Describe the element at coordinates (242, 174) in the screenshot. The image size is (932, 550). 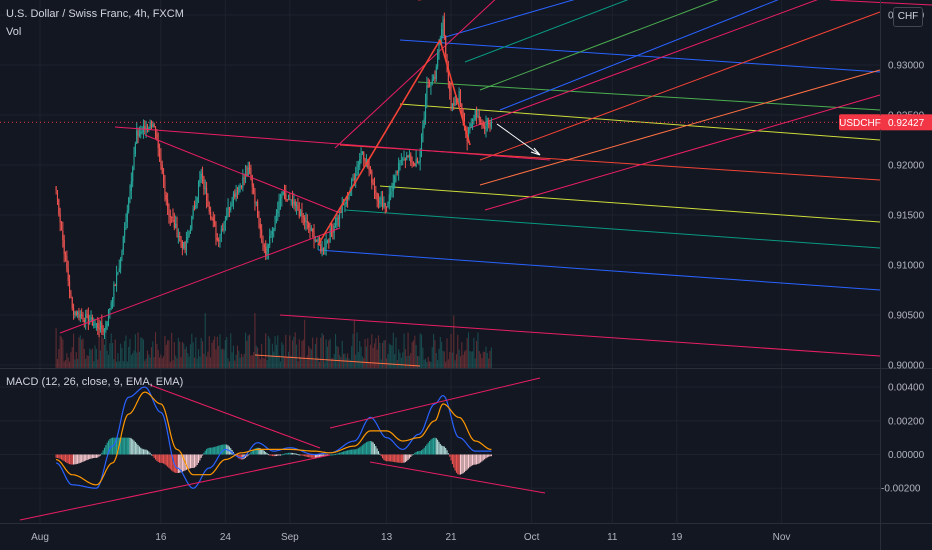
I see `trend-upper-triangle` at that location.